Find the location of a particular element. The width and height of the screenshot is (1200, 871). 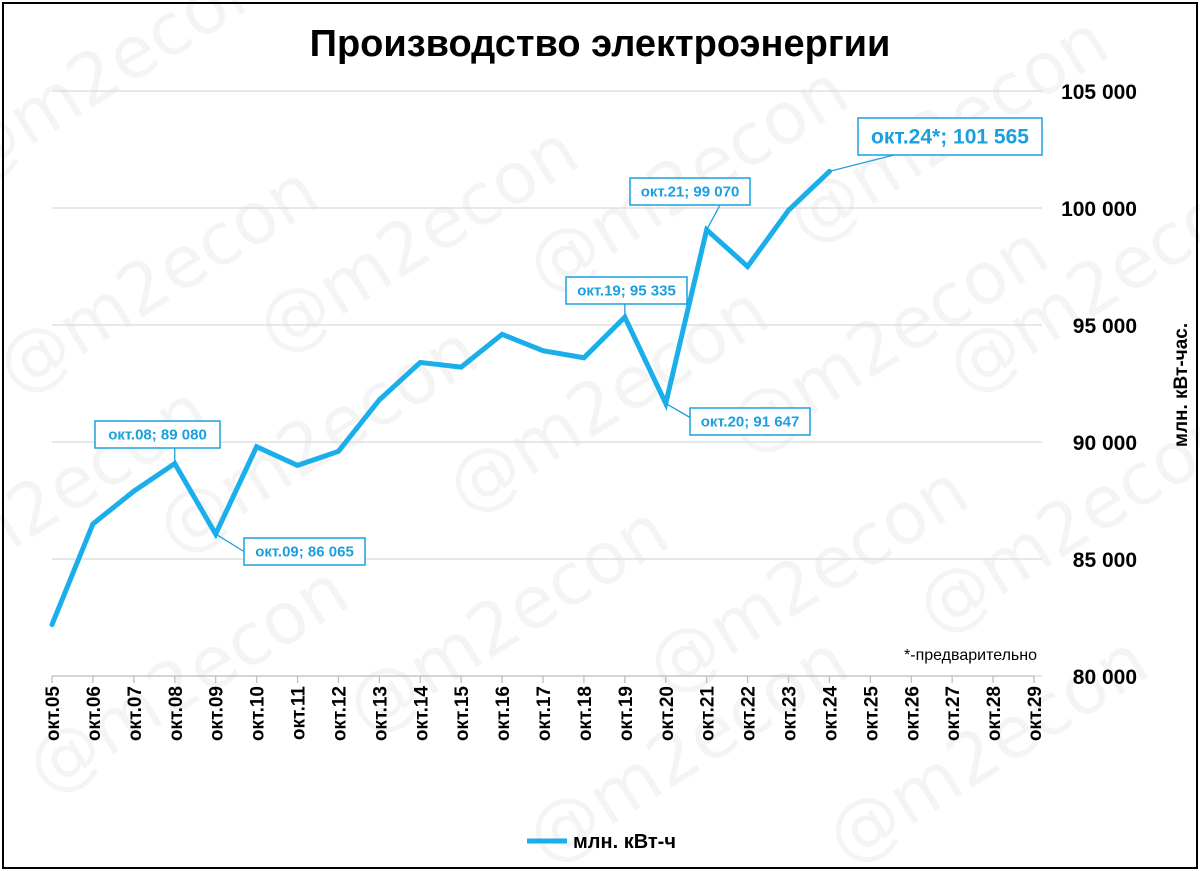

x-tick-label: окт.27 is located at coordinates (953, 713).